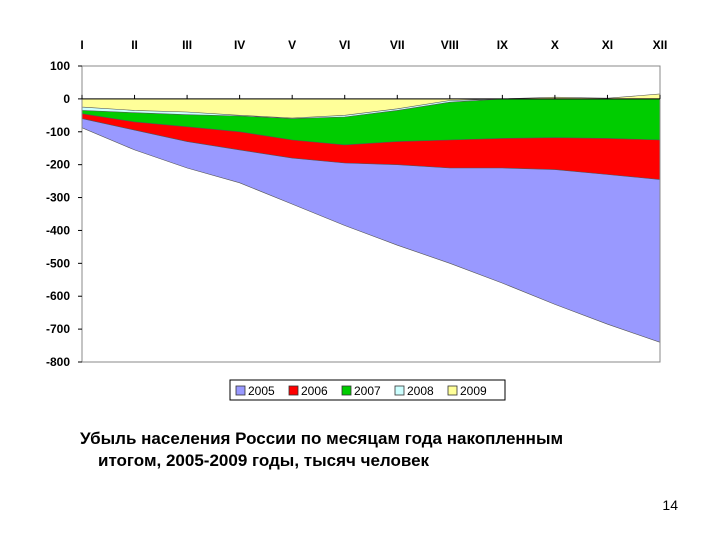 This screenshot has height=540, width=720. What do you see at coordinates (502, 45) in the screenshot?
I see `x-tick-label: IX` at bounding box center [502, 45].